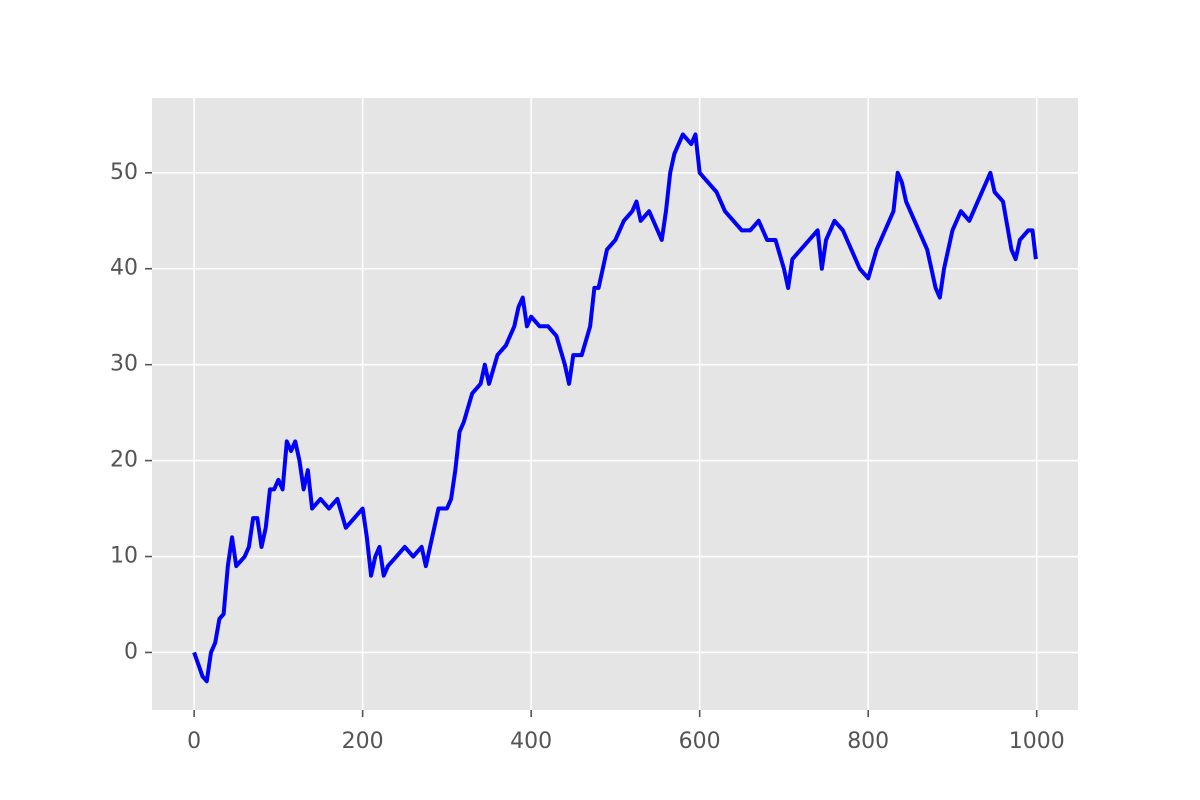 The height and width of the screenshot is (800, 1200). What do you see at coordinates (700, 741) in the screenshot?
I see `x-tick-label: 600` at bounding box center [700, 741].